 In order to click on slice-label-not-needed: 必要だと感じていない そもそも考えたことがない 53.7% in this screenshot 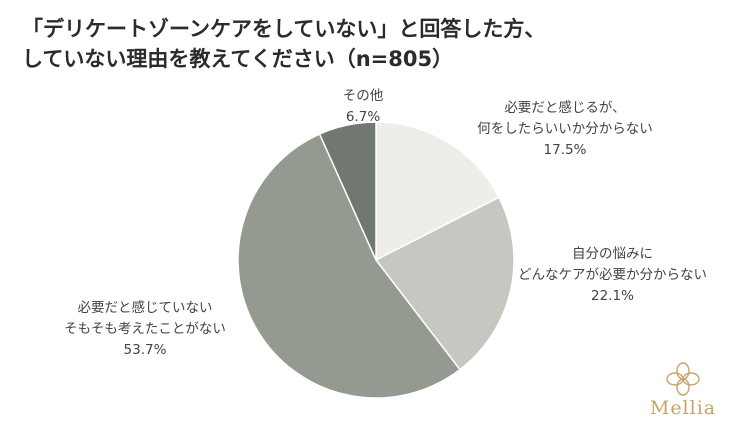, I will do `click(145, 329)`.